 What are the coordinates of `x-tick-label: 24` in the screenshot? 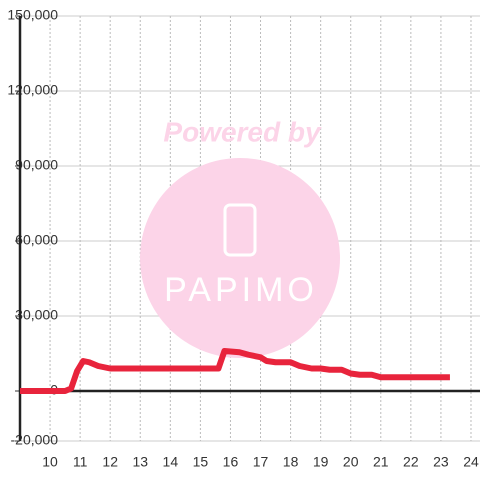 It's located at (471, 462).